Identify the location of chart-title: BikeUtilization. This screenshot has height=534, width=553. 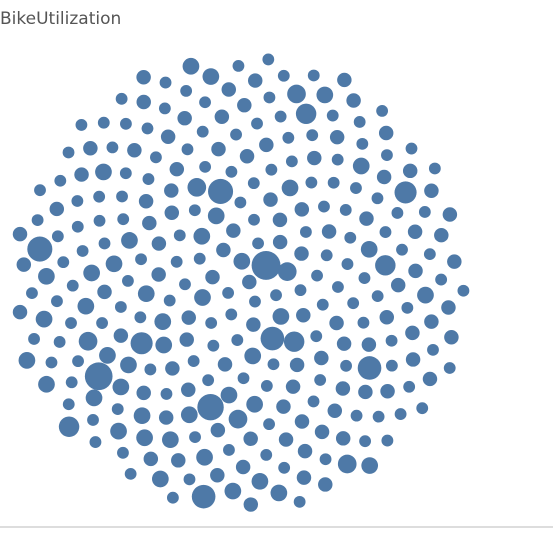
(60, 19).